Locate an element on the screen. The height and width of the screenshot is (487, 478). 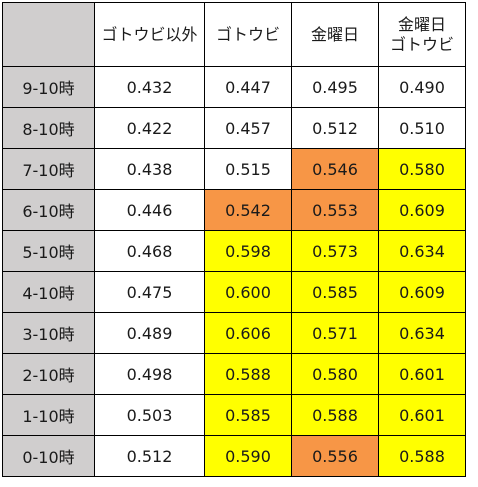
row-header: 9-10時 is located at coordinates (48, 87).